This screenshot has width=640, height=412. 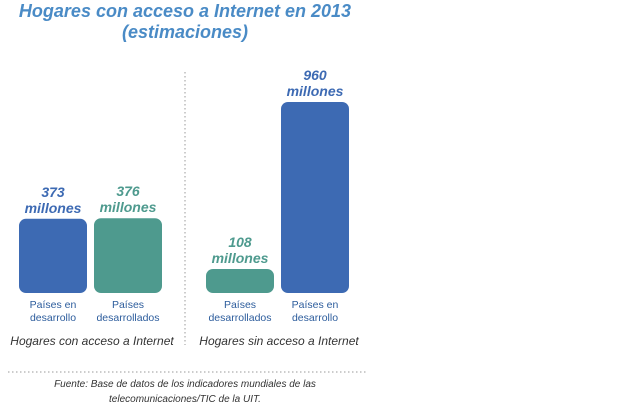 What do you see at coordinates (240, 242) in the screenshot?
I see `bar-value-1-0: 108` at bounding box center [240, 242].